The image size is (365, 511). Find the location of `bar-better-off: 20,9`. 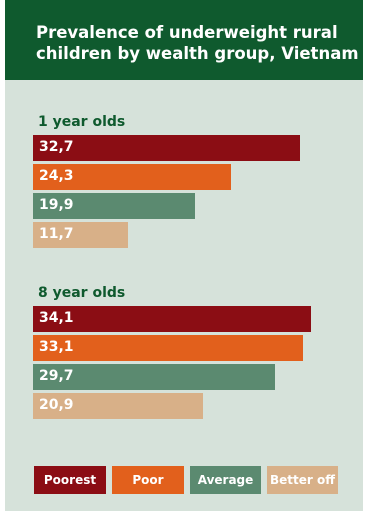

bar-better-off: 20,9 is located at coordinates (118, 406).